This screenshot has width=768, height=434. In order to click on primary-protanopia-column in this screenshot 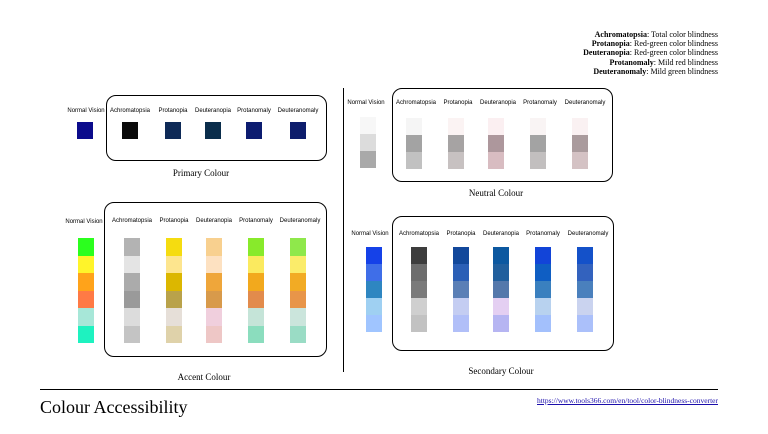, I will do `click(173, 130)`.